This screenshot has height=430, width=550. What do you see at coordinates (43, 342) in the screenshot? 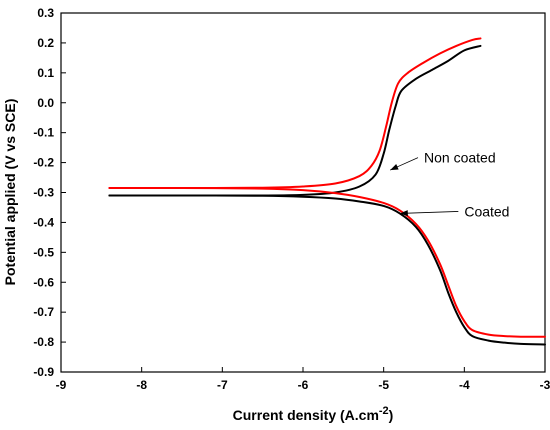
I see `y-tick-label: -0.8` at bounding box center [43, 342].